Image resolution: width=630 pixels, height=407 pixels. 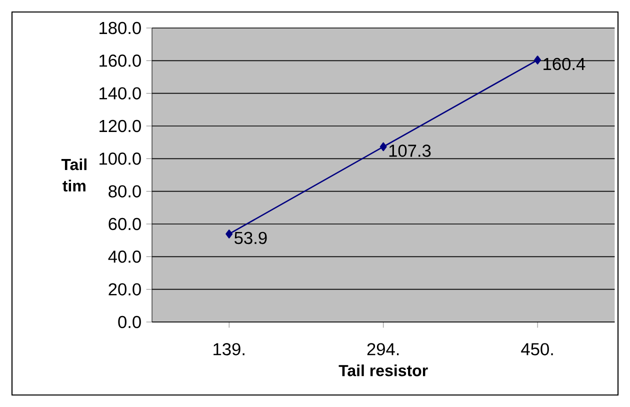 I want to click on y-tick-label: 80.0, so click(x=124, y=191).